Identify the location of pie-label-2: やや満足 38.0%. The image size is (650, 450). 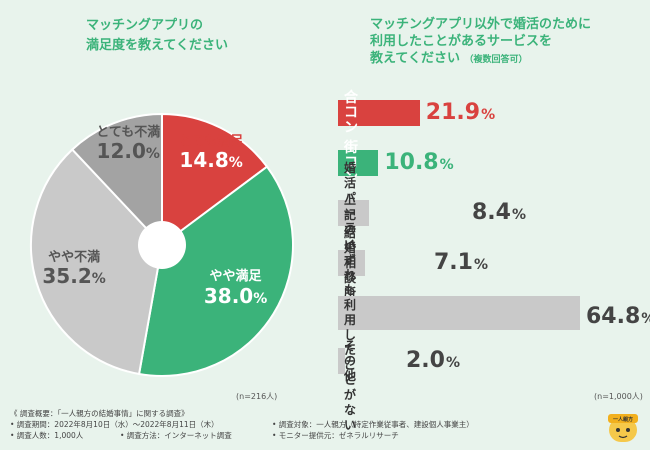
(236, 288).